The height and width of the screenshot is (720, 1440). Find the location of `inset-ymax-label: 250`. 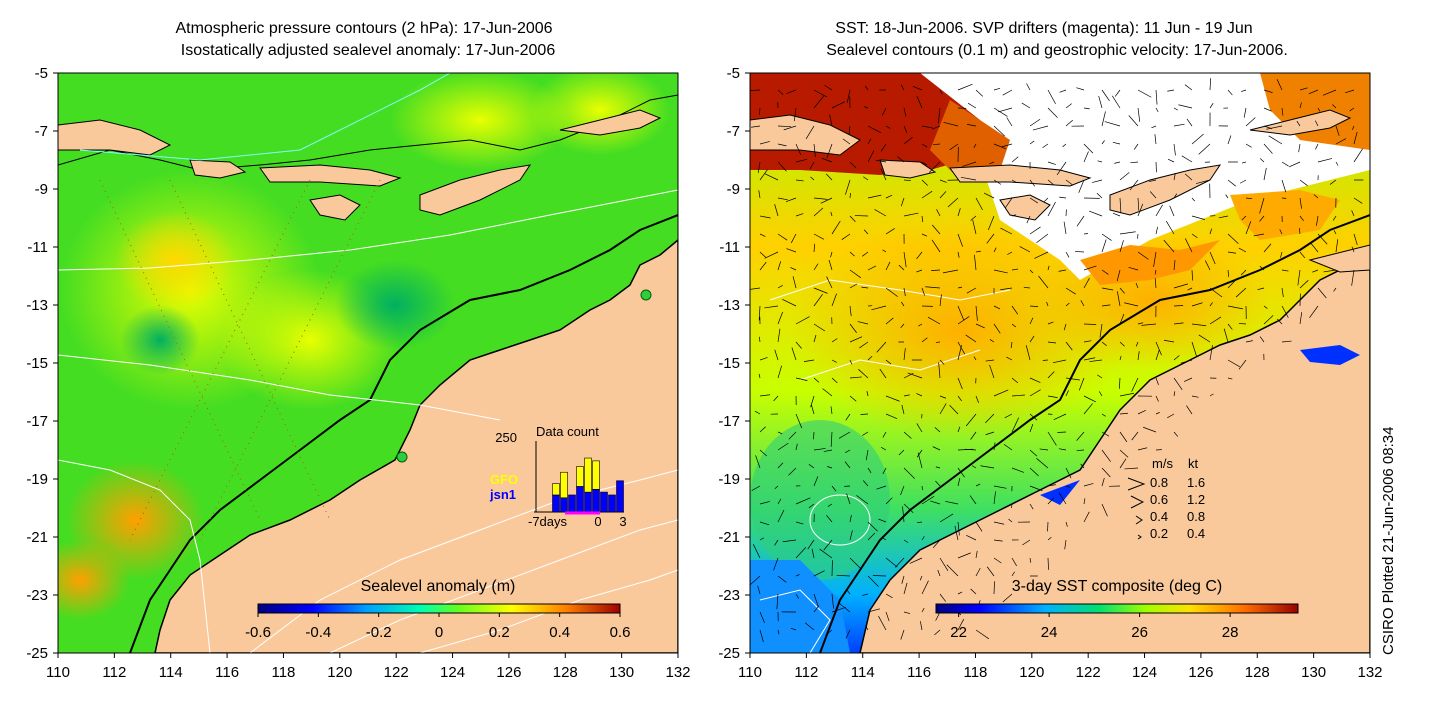

inset-ymax-label: 250 is located at coordinates (506, 437).